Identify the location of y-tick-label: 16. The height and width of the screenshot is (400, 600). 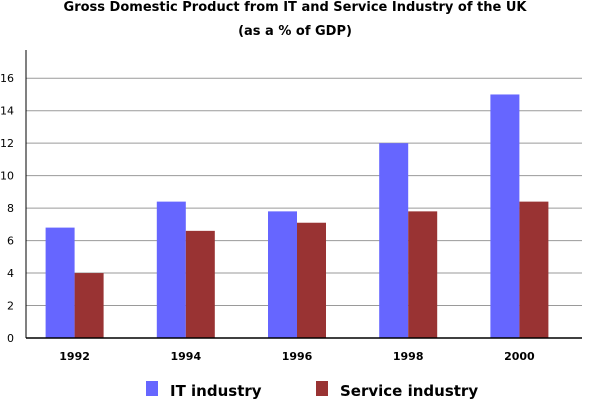
(7, 78).